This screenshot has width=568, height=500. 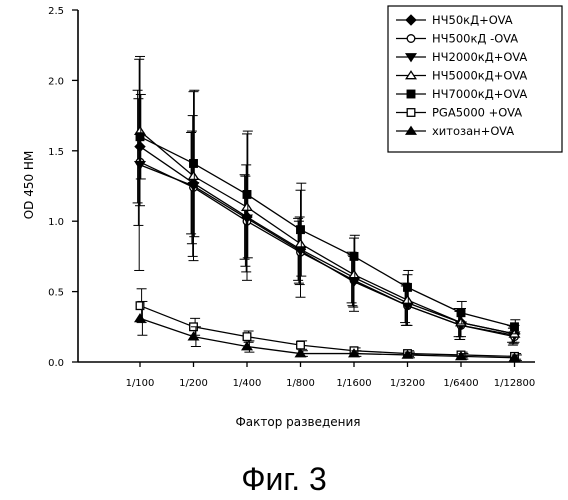 What do you see at coordinates (56, 293) in the screenshot?
I see `y-tick-label: 0.5` at bounding box center [56, 293].